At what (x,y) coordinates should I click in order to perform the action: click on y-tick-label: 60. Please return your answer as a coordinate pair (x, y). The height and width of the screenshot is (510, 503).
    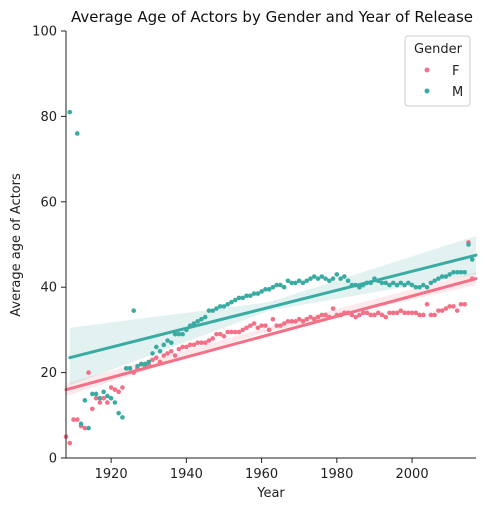
    Looking at the image, I should click on (48, 202).